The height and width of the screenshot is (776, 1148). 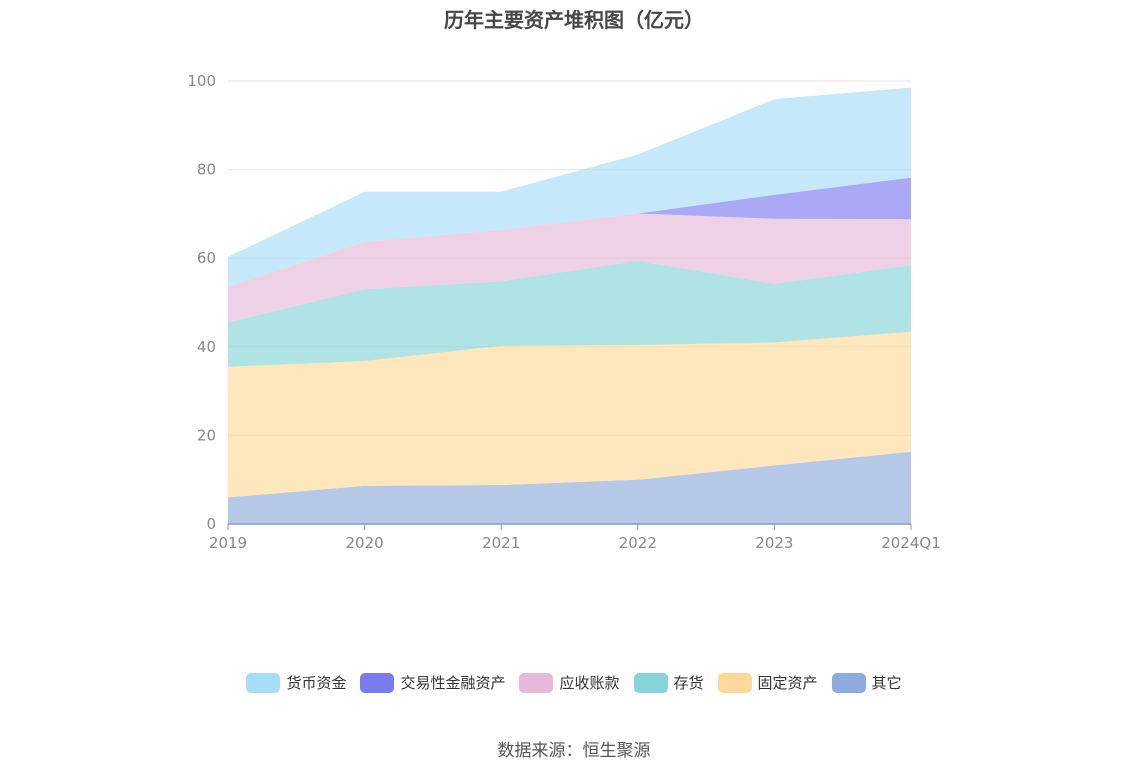 I want to click on x-tick-label: 2024Q1, so click(x=911, y=543).